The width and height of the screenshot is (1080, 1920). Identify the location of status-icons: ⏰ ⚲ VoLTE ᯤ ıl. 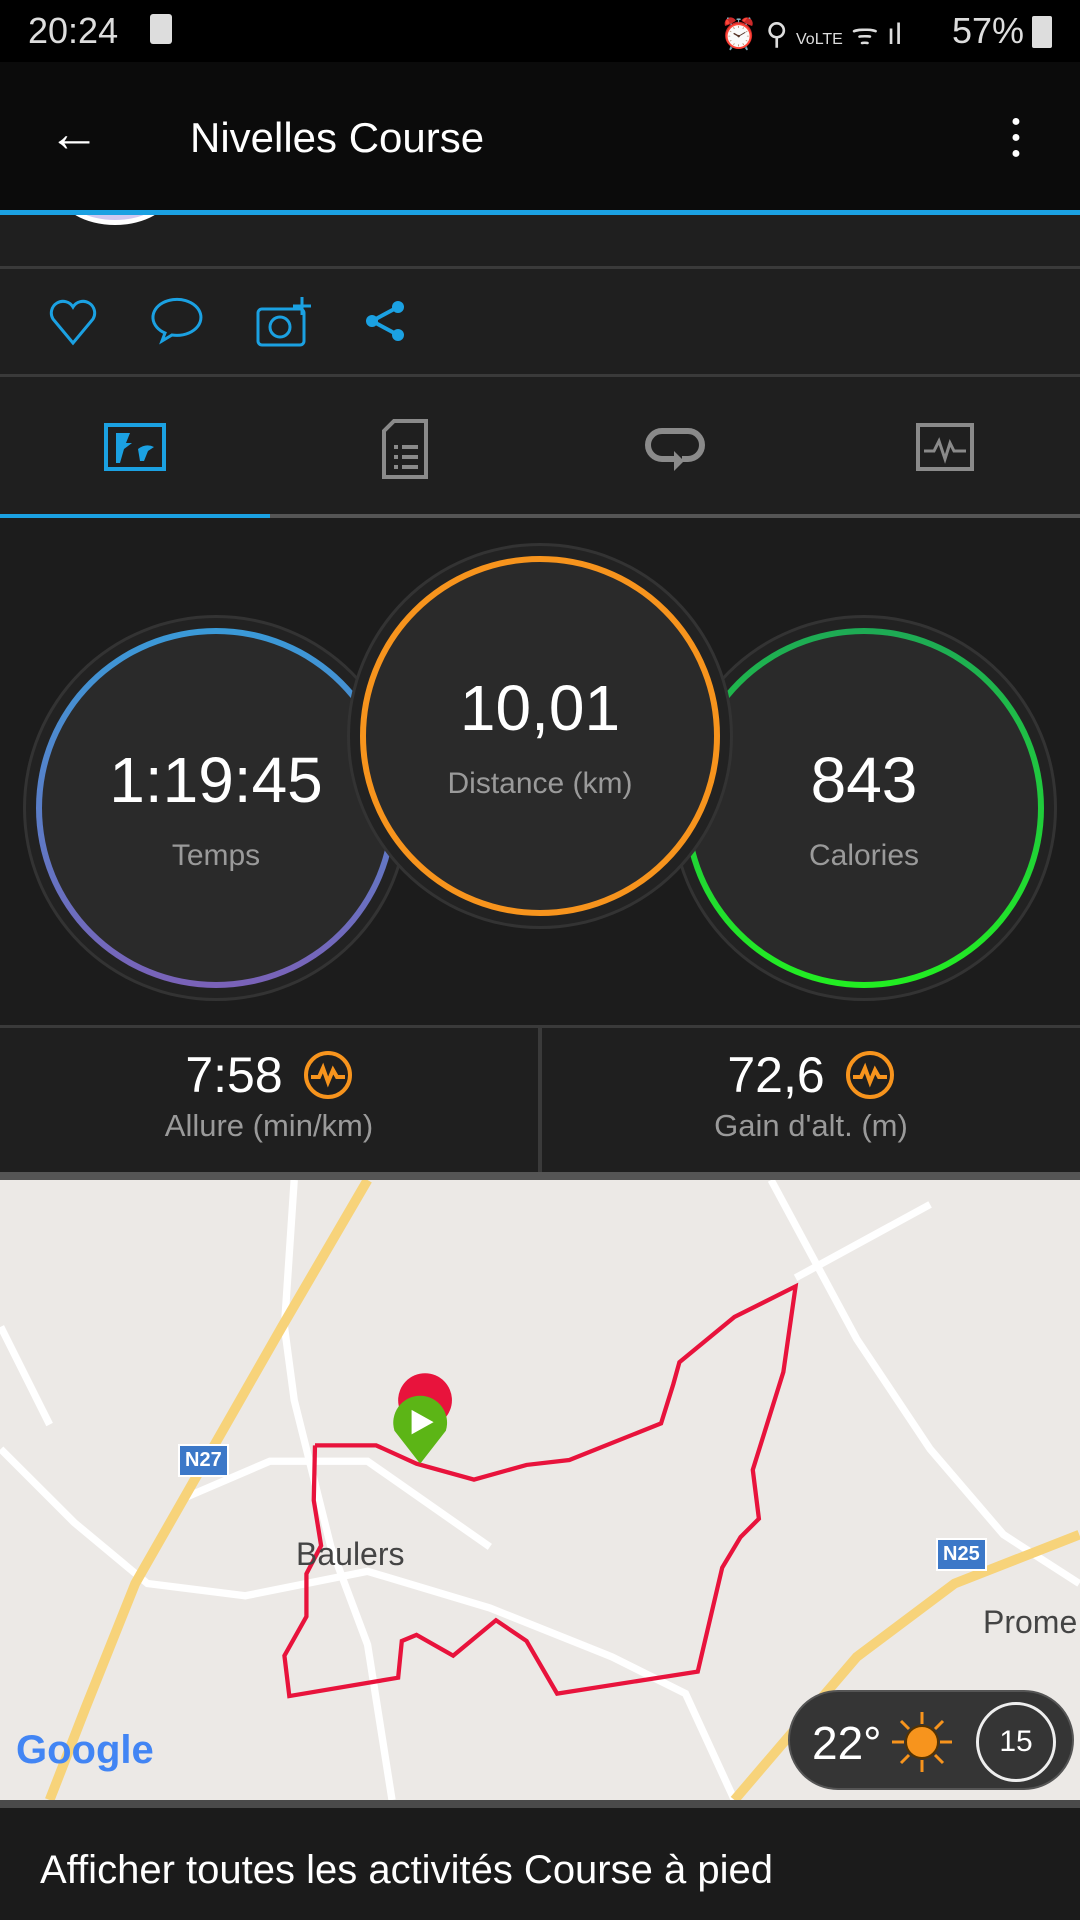
(811, 34).